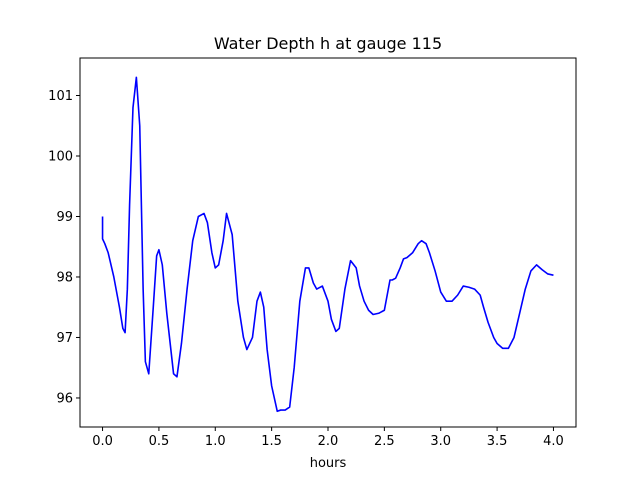  What do you see at coordinates (64, 247) in the screenshot?
I see `y-axis: 96 97 98 99 100 101` at bounding box center [64, 247].